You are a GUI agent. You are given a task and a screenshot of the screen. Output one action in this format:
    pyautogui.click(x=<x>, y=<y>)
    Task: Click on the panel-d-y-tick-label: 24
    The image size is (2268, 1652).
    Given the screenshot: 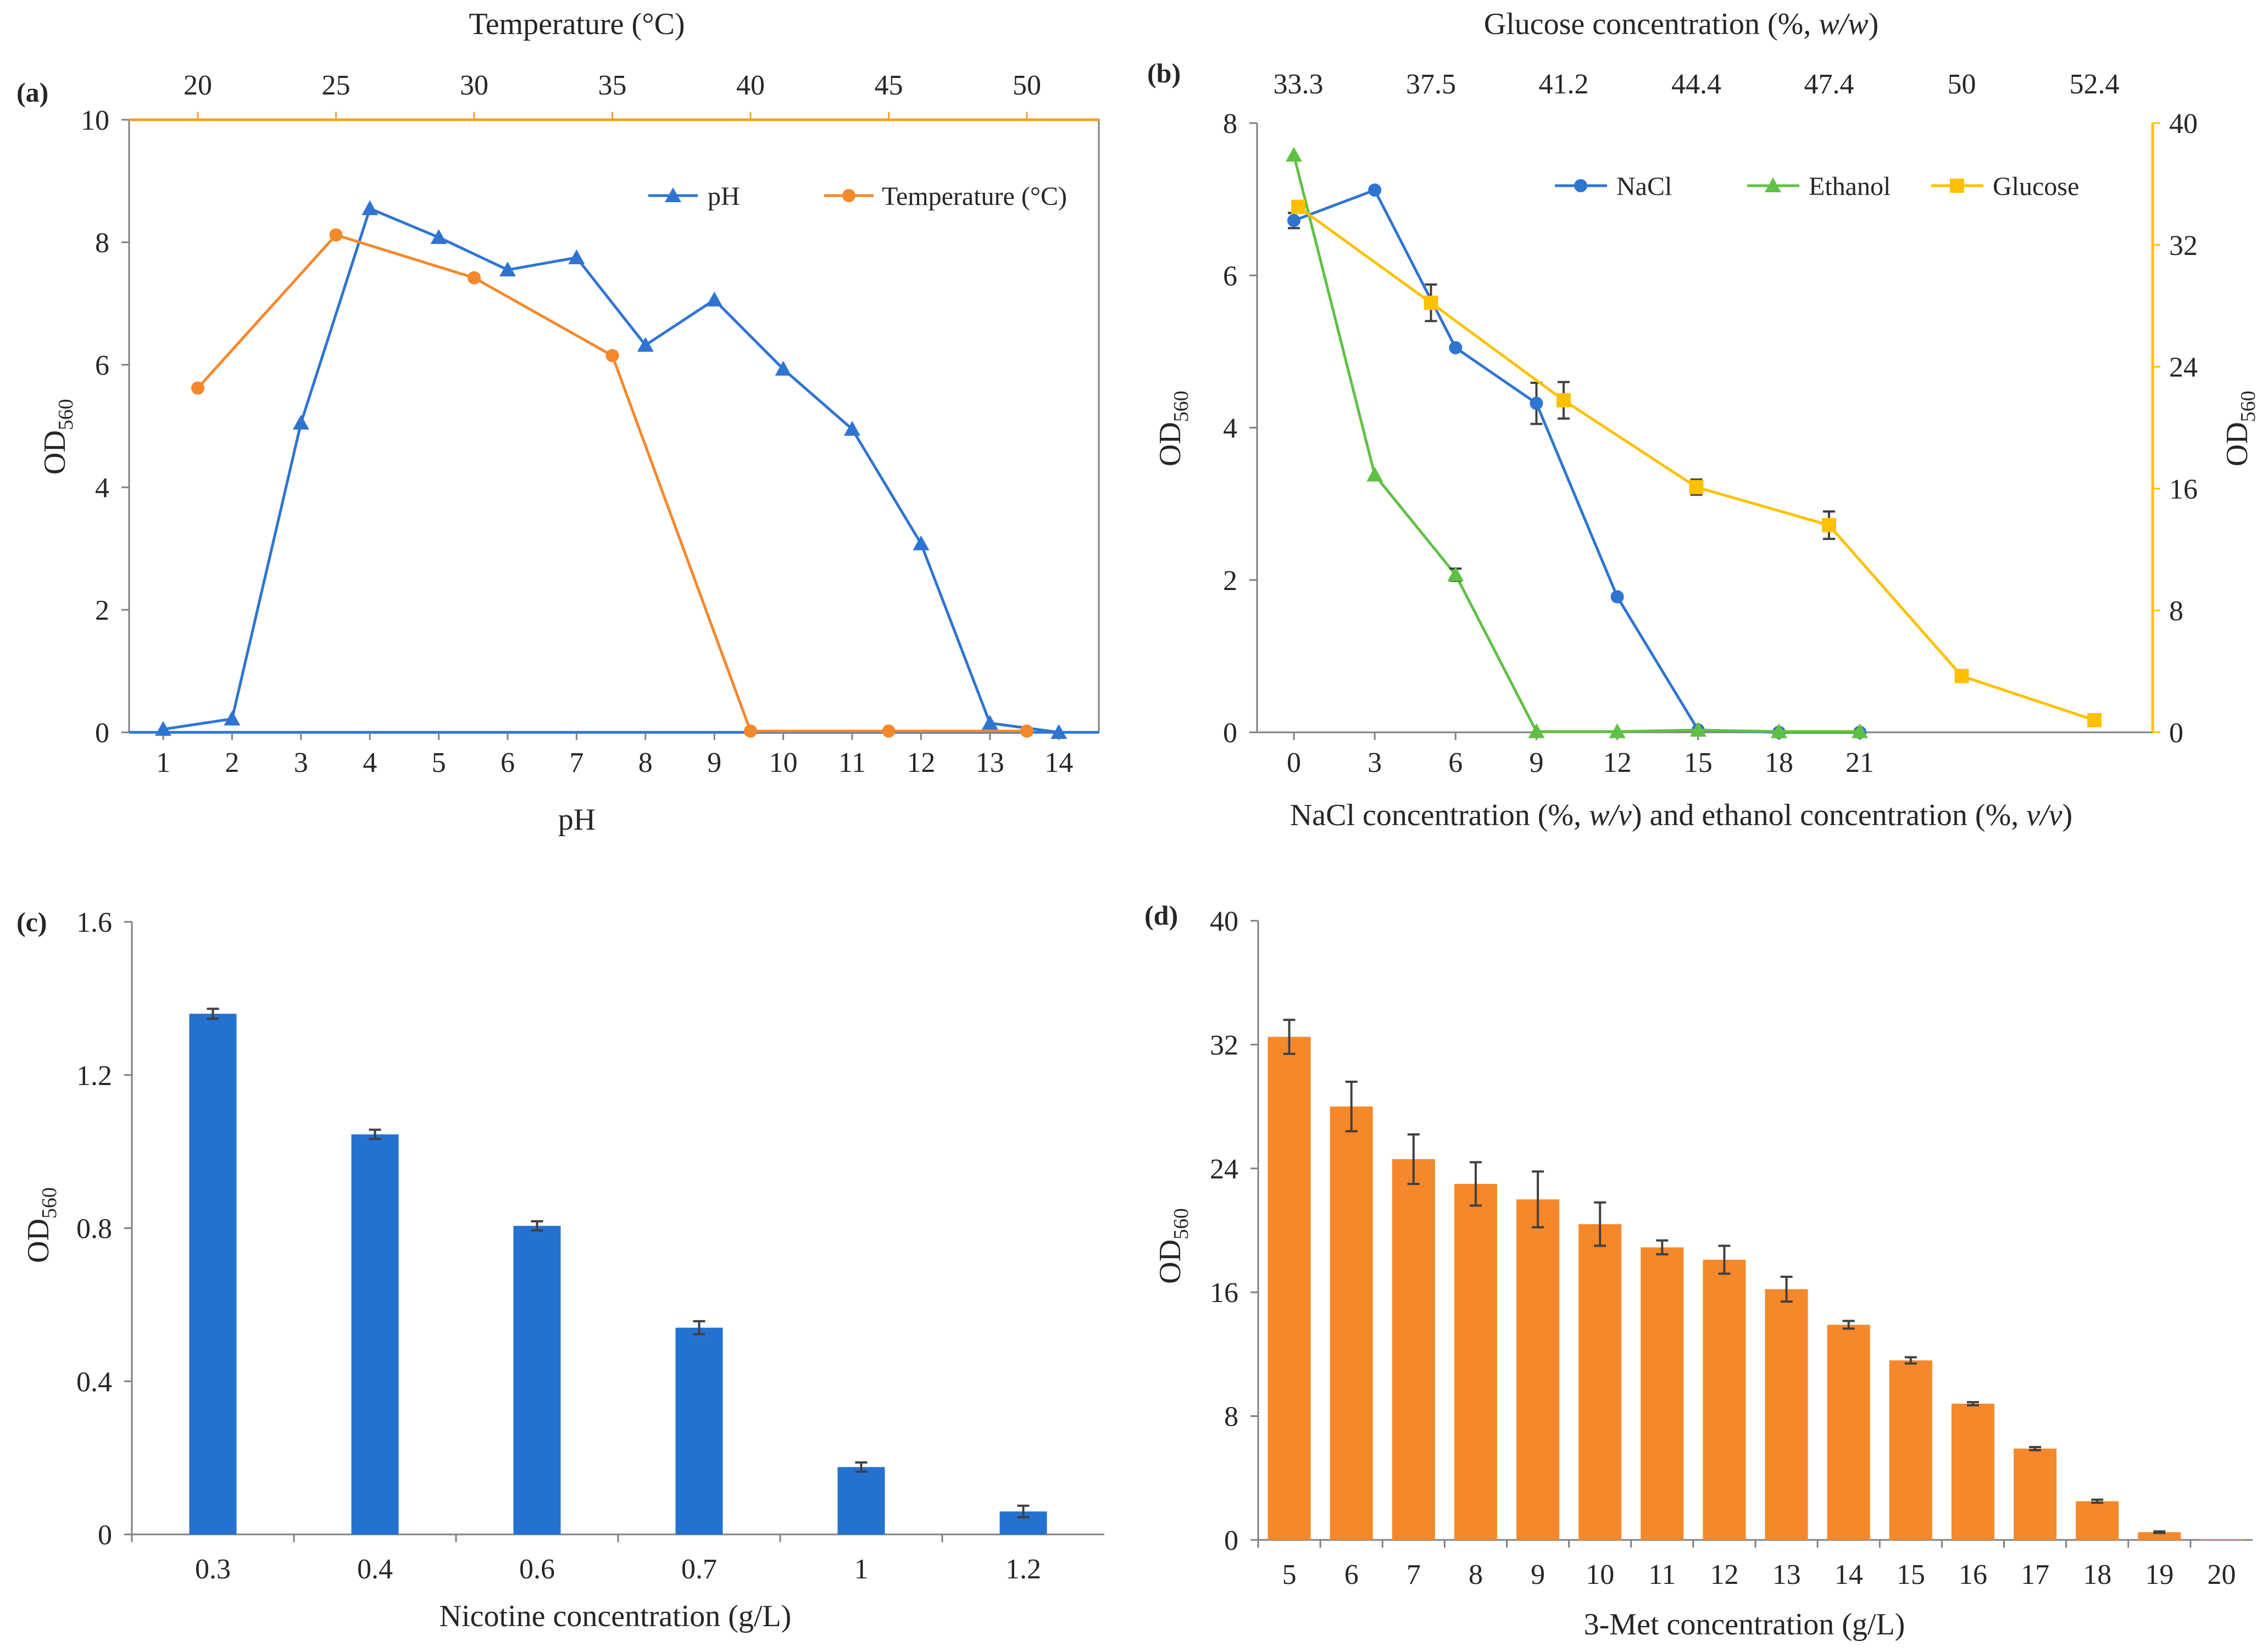 What is the action you would take?
    pyautogui.click(x=1224, y=1170)
    